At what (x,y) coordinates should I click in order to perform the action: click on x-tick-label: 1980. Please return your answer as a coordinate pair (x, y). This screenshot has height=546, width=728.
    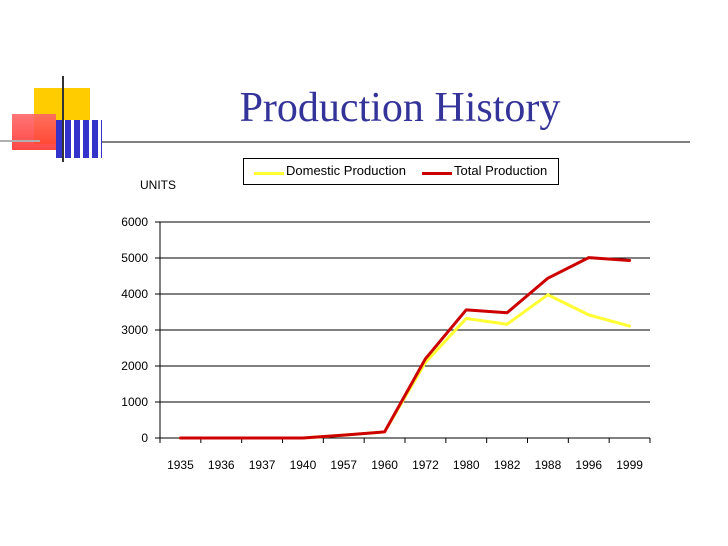
    Looking at the image, I should click on (466, 465).